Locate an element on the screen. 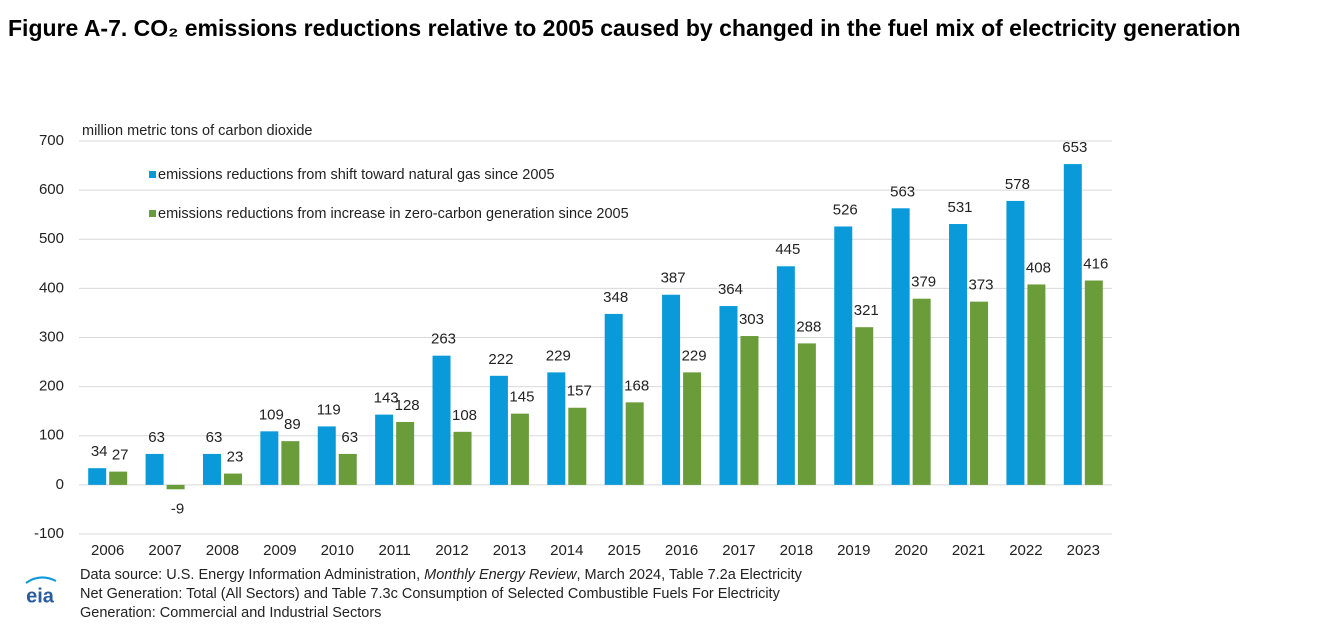 This screenshot has width=1335, height=638. data-label: 263 is located at coordinates (443, 339).